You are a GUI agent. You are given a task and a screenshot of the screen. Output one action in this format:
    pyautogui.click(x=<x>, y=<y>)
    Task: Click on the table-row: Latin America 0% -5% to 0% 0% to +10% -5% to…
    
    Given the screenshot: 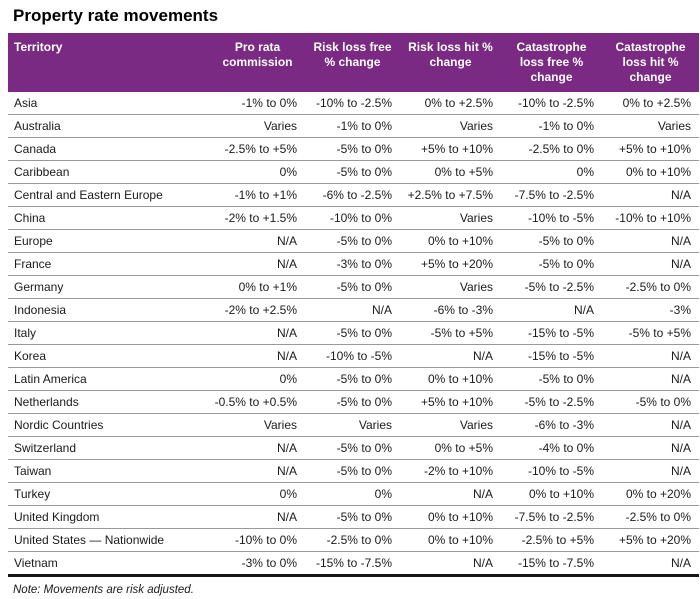 What is the action you would take?
    pyautogui.click(x=353, y=379)
    